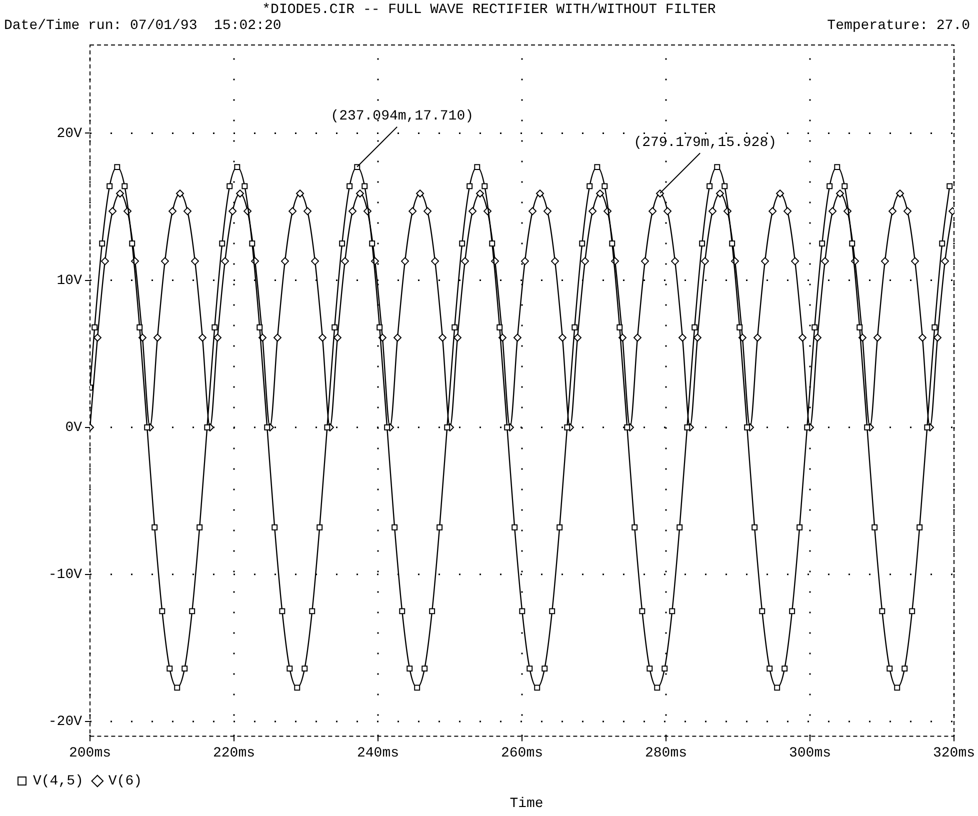  What do you see at coordinates (143, 26) in the screenshot?
I see `chart-subtitle: Date/Time run: 07/01/93 15:02:20` at bounding box center [143, 26].